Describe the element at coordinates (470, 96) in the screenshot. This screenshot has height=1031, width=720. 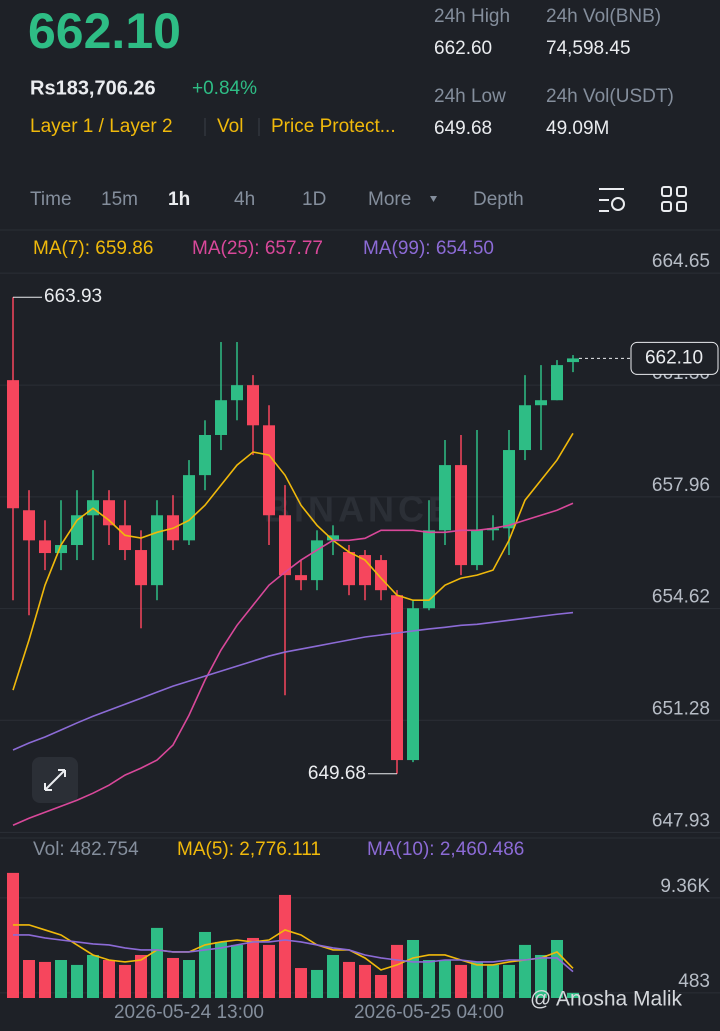
I see `stat-label: 24h Low` at that location.